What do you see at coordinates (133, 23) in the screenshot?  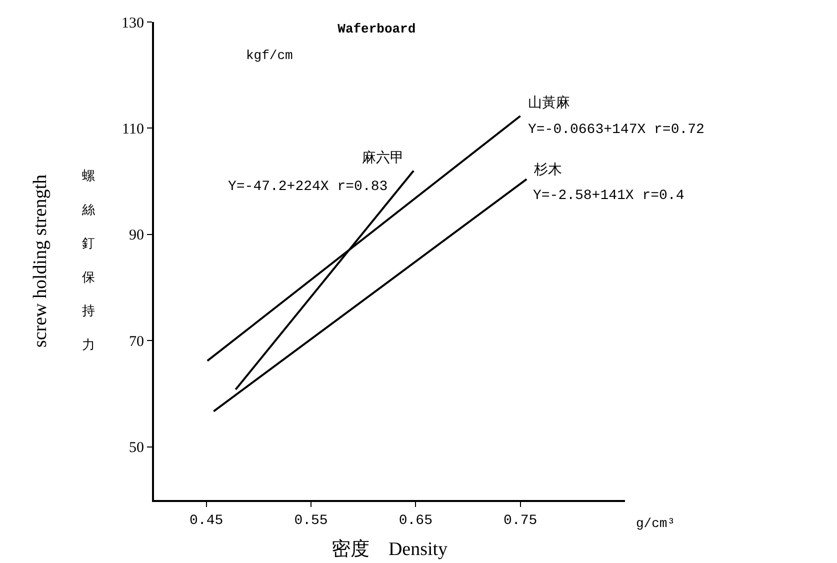 I see `y-tick-label: 130` at bounding box center [133, 23].